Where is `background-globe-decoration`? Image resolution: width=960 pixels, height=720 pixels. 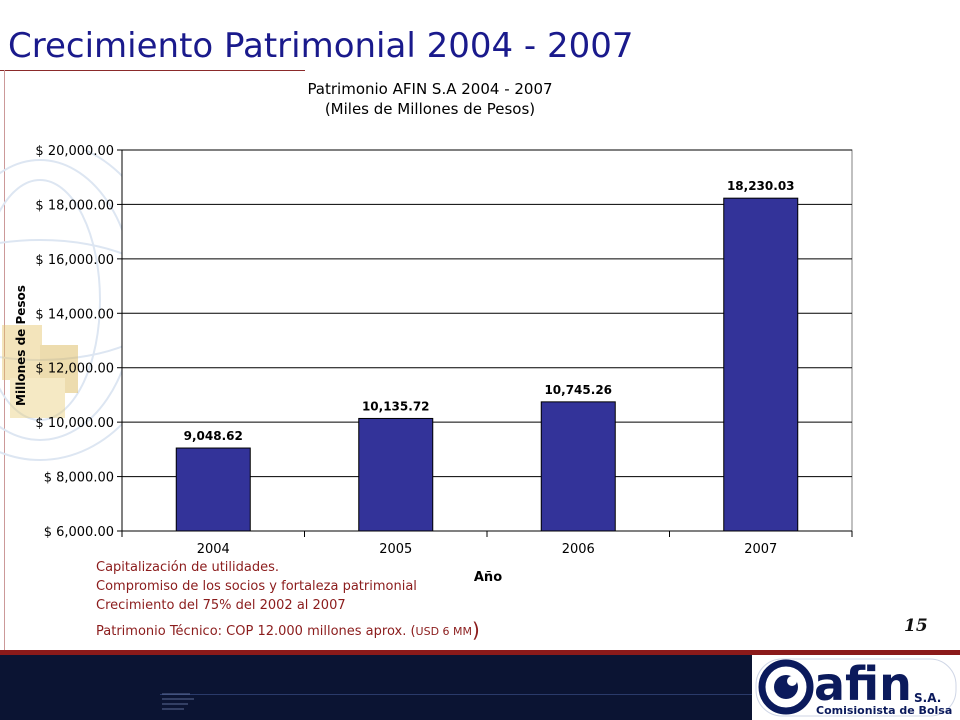 background-globe-decoration is located at coordinates (85, 305).